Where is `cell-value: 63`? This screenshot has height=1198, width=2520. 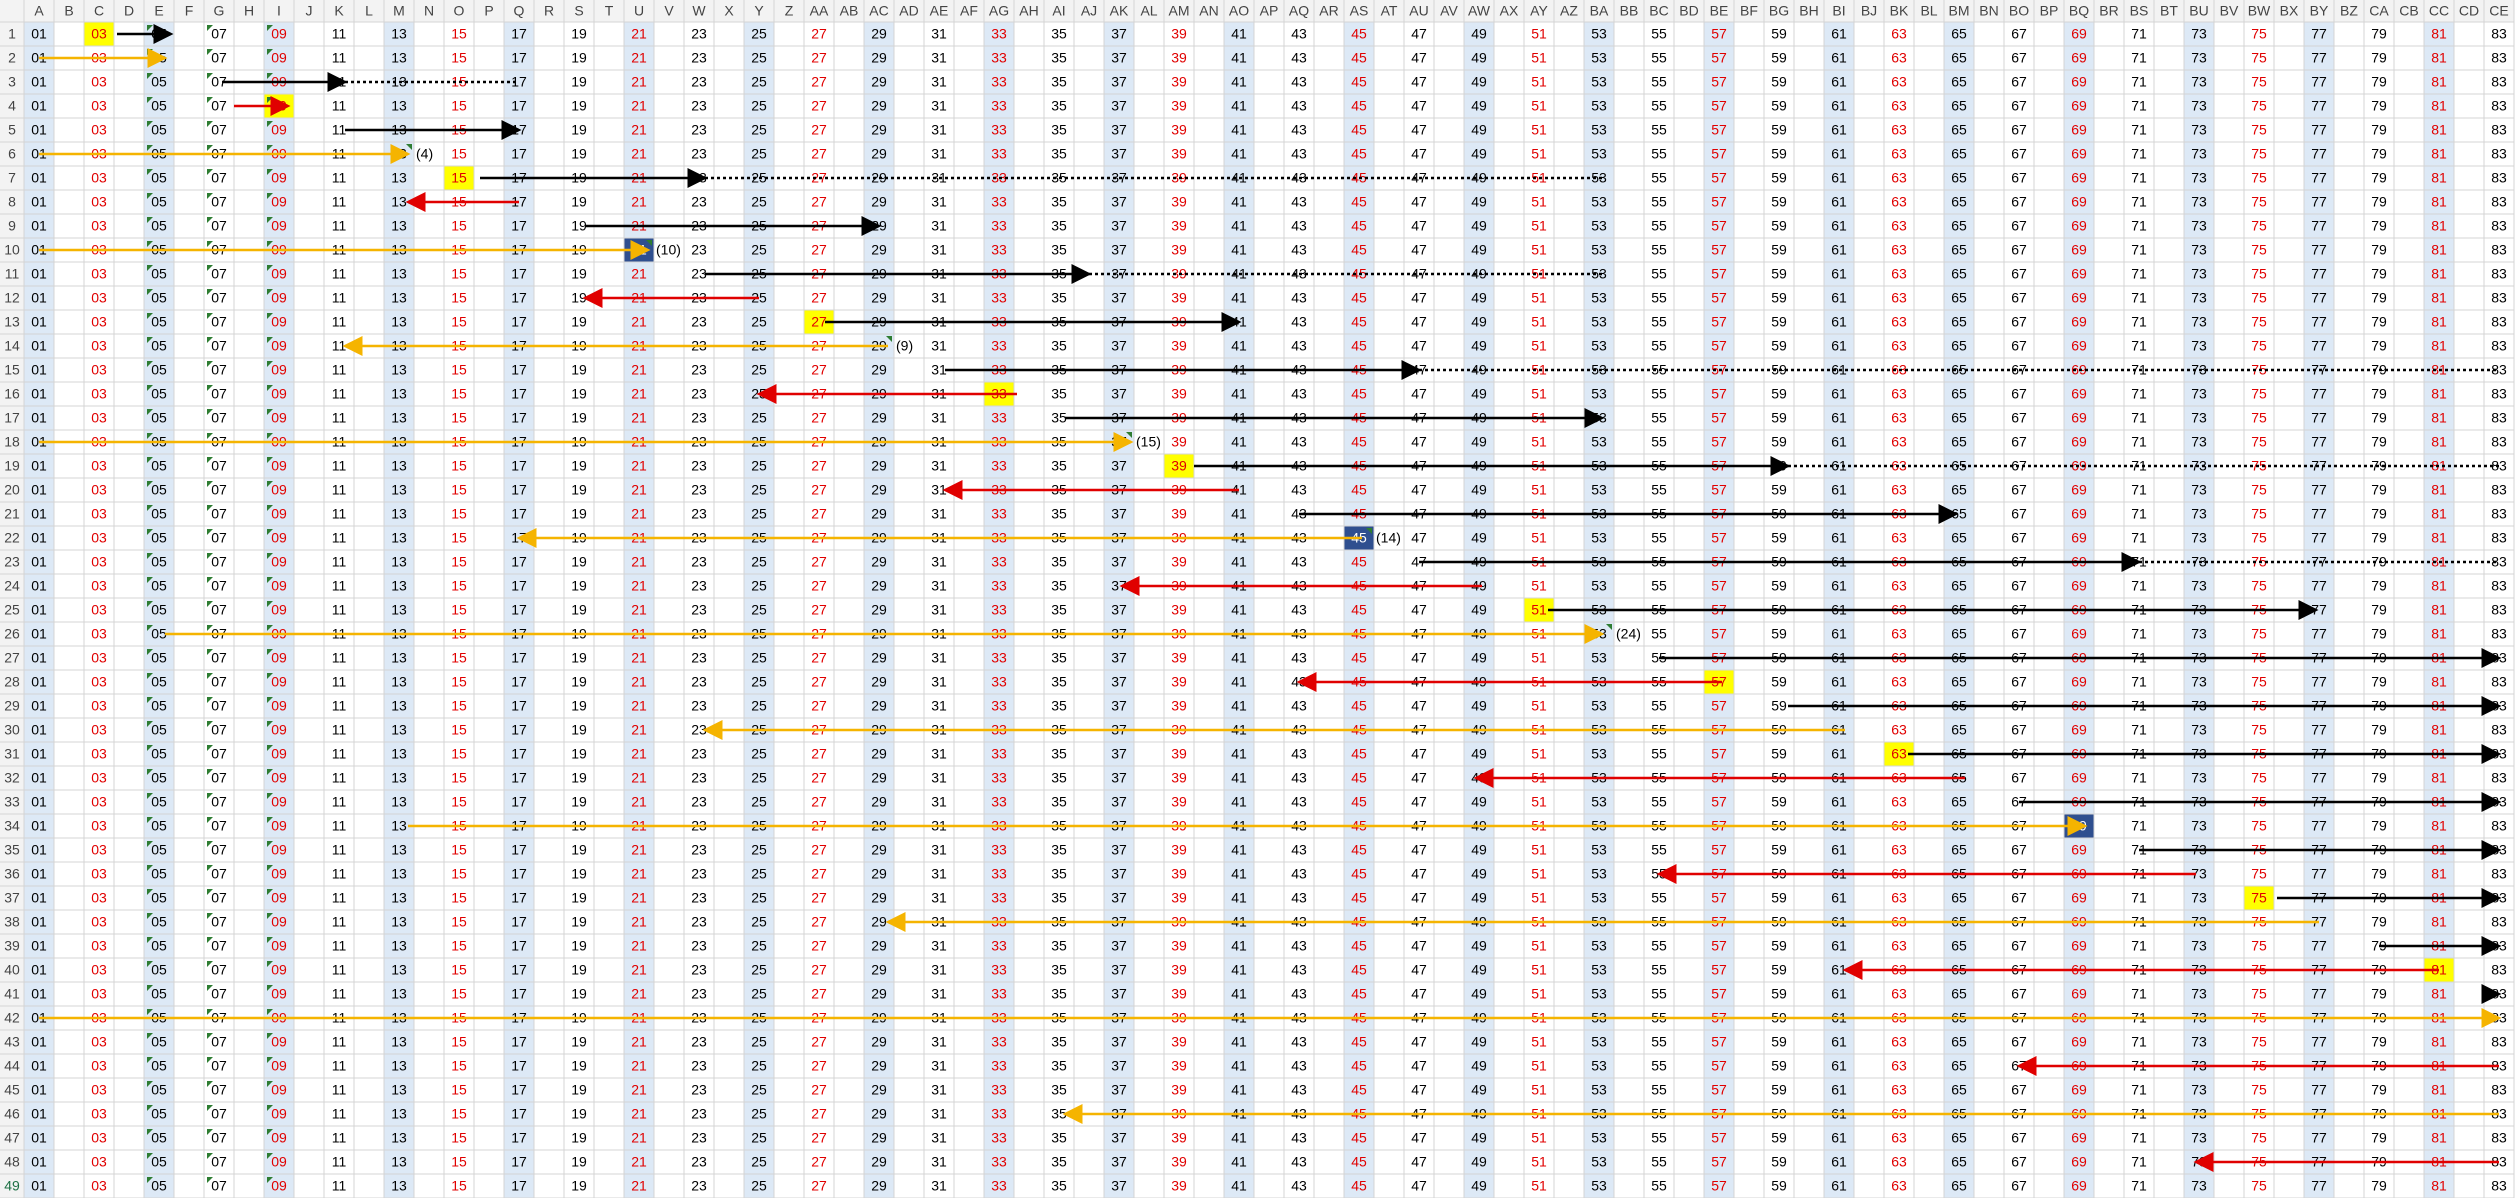 cell-value: 63 is located at coordinates (1899, 322).